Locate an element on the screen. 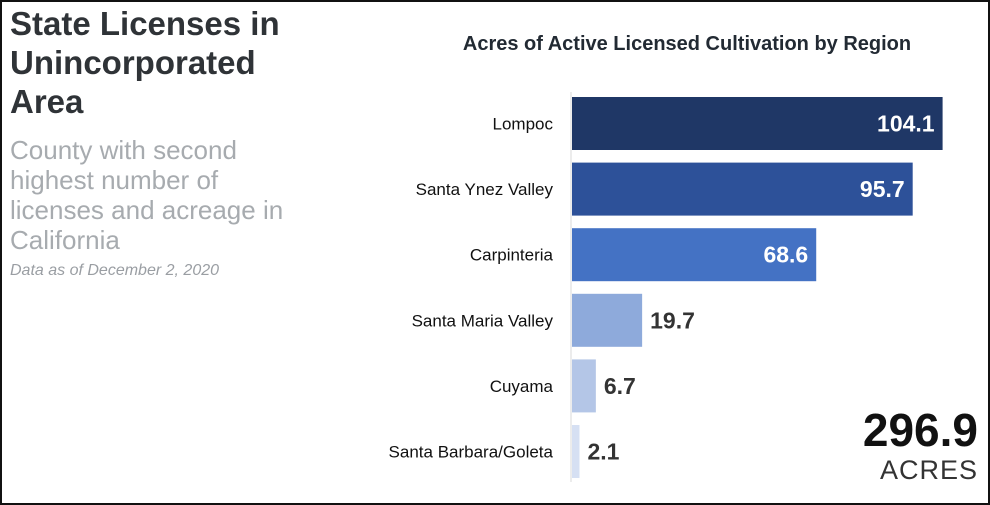  category-label: Cuyama is located at coordinates (522, 386).